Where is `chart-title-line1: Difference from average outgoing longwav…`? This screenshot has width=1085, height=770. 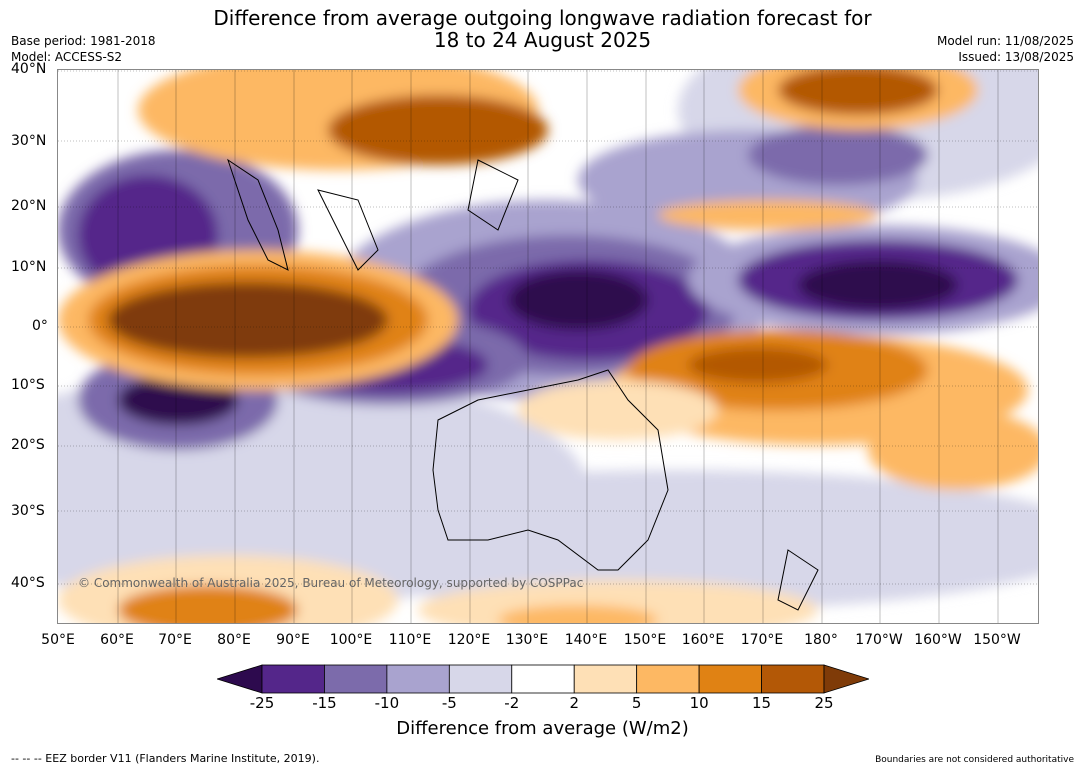
chart-title-line1: Difference from average outgoing longwav… is located at coordinates (542, 18).